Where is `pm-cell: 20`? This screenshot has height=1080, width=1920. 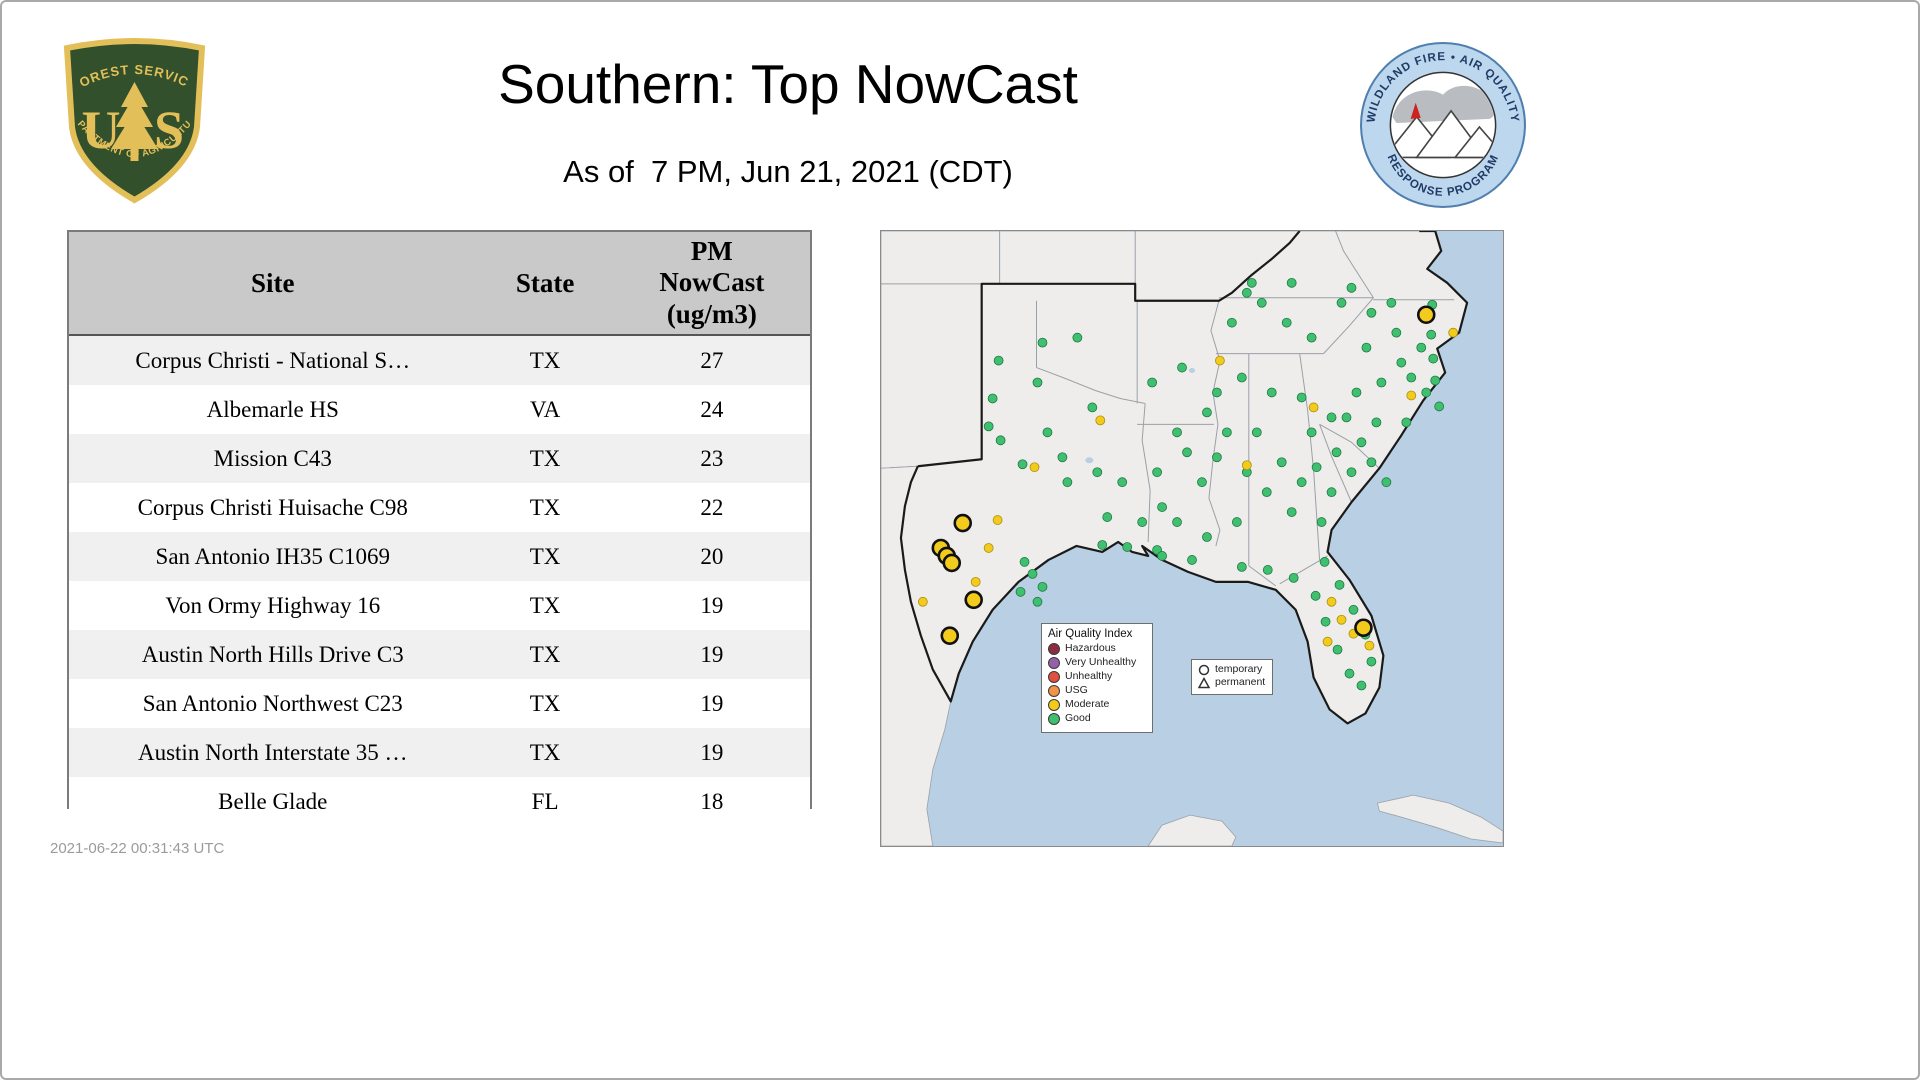
pm-cell: 20 is located at coordinates (712, 556).